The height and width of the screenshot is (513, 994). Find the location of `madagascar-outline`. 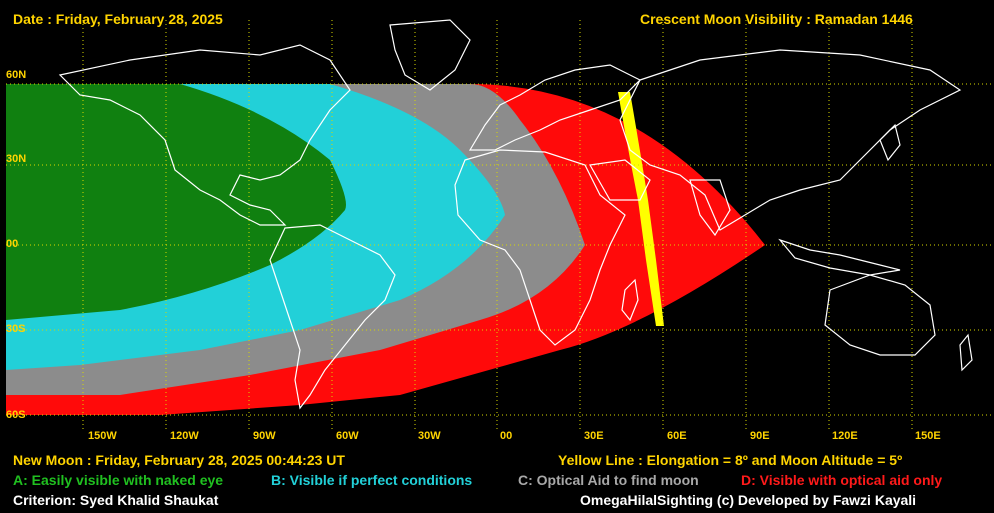

madagascar-outline is located at coordinates (630, 300).